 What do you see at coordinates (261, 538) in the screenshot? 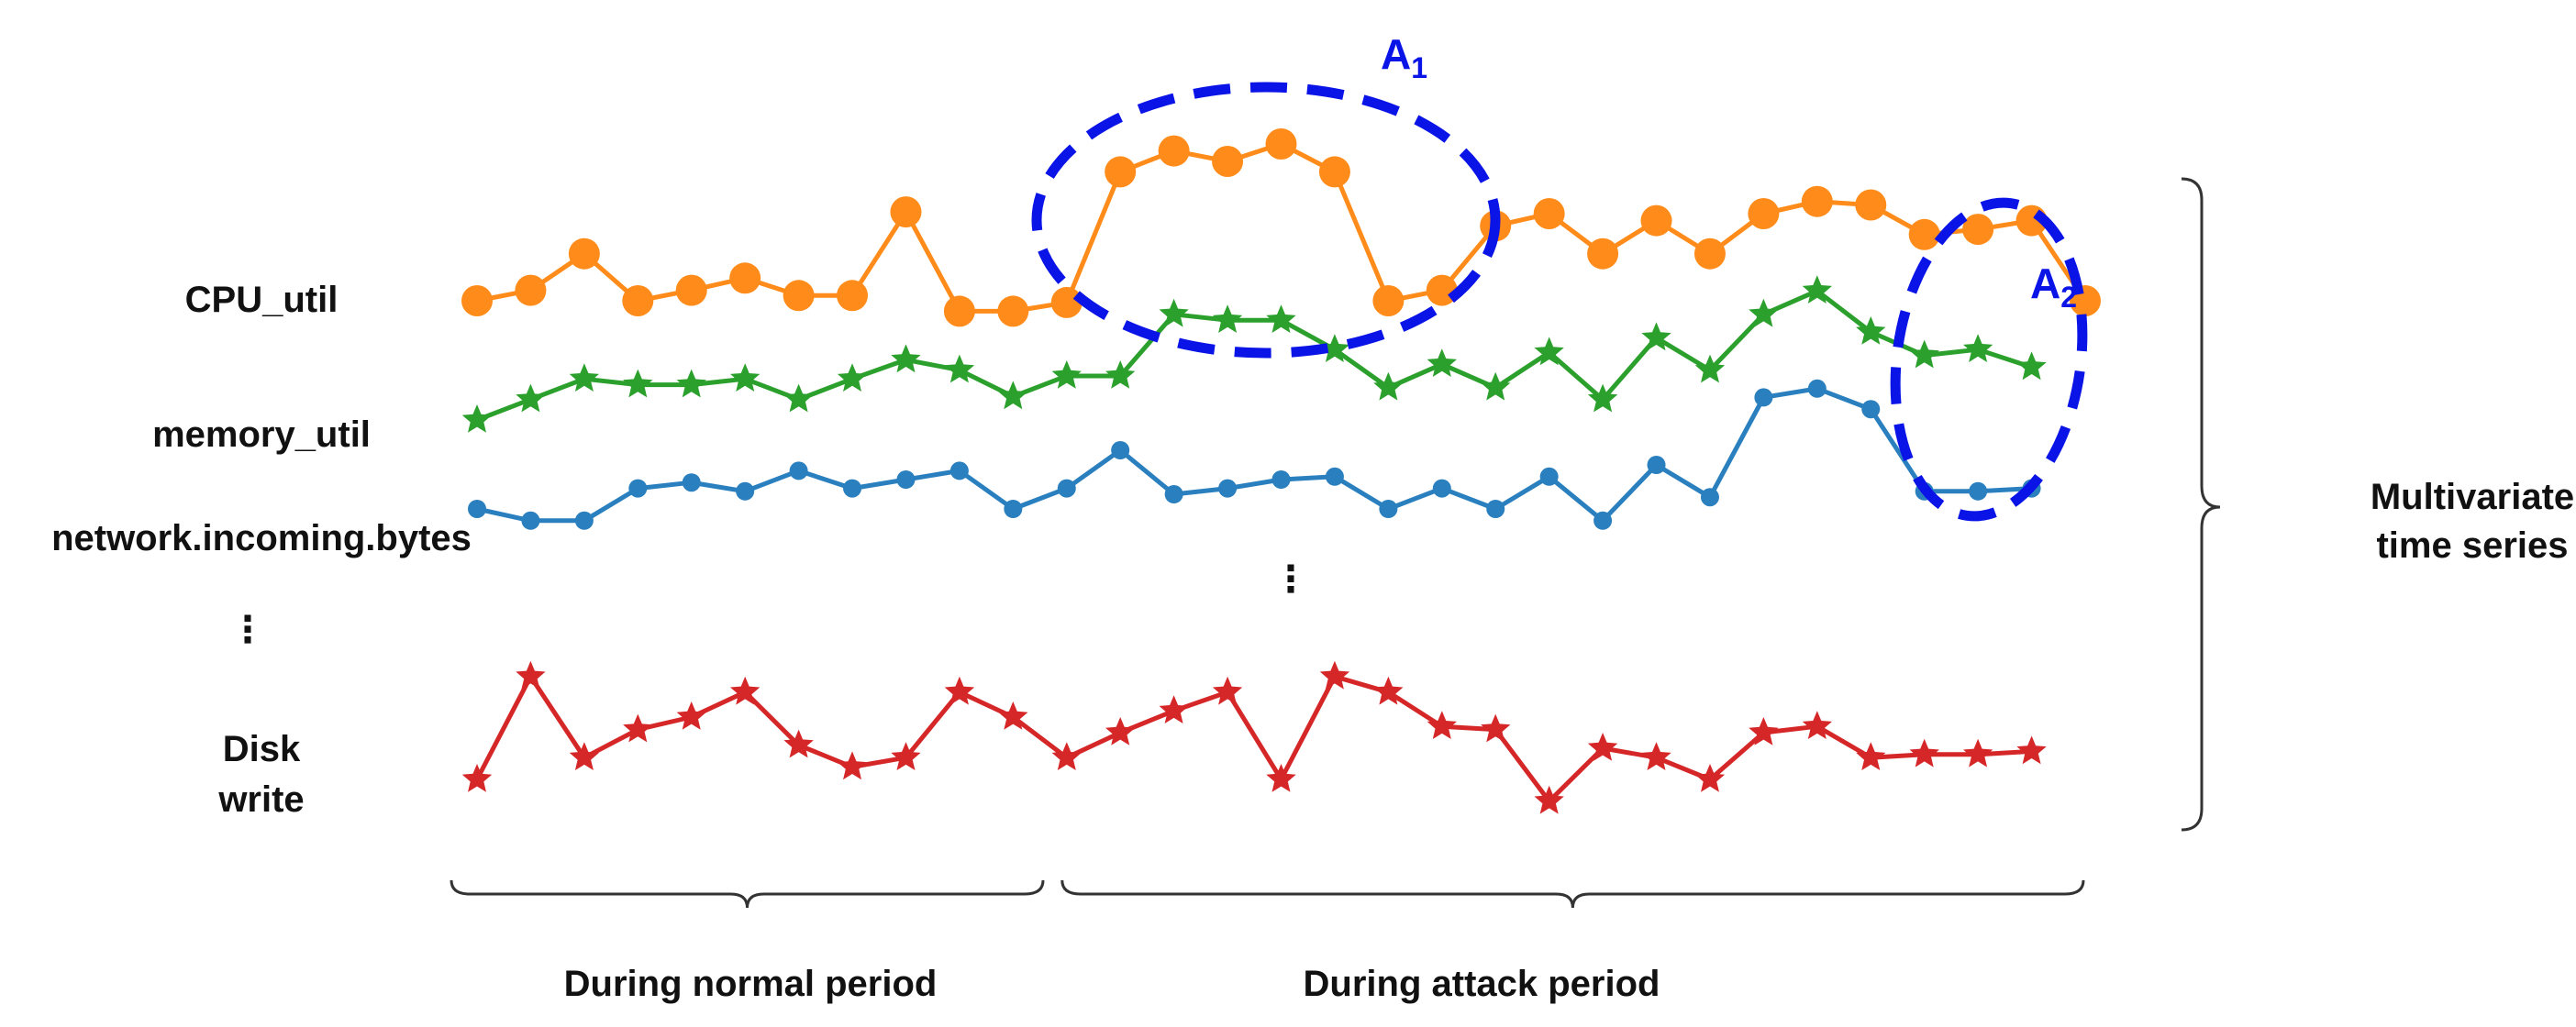
I see `series-label-network: network.incoming.bytes` at bounding box center [261, 538].